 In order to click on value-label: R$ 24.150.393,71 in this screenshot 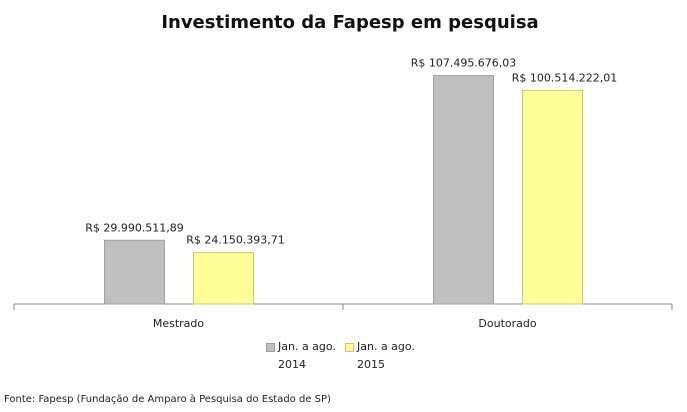, I will do `click(235, 240)`.